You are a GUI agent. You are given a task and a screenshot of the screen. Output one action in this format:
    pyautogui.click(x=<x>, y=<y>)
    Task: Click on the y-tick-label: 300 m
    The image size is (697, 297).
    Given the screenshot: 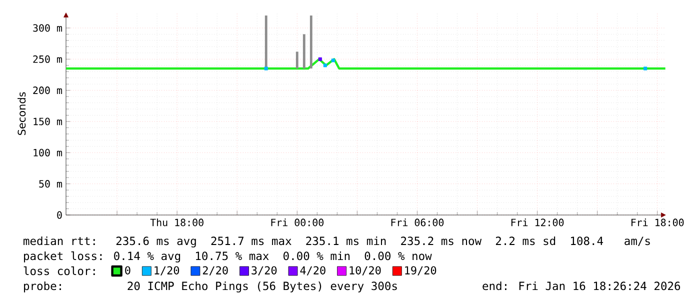 What is the action you would take?
    pyautogui.click(x=47, y=28)
    